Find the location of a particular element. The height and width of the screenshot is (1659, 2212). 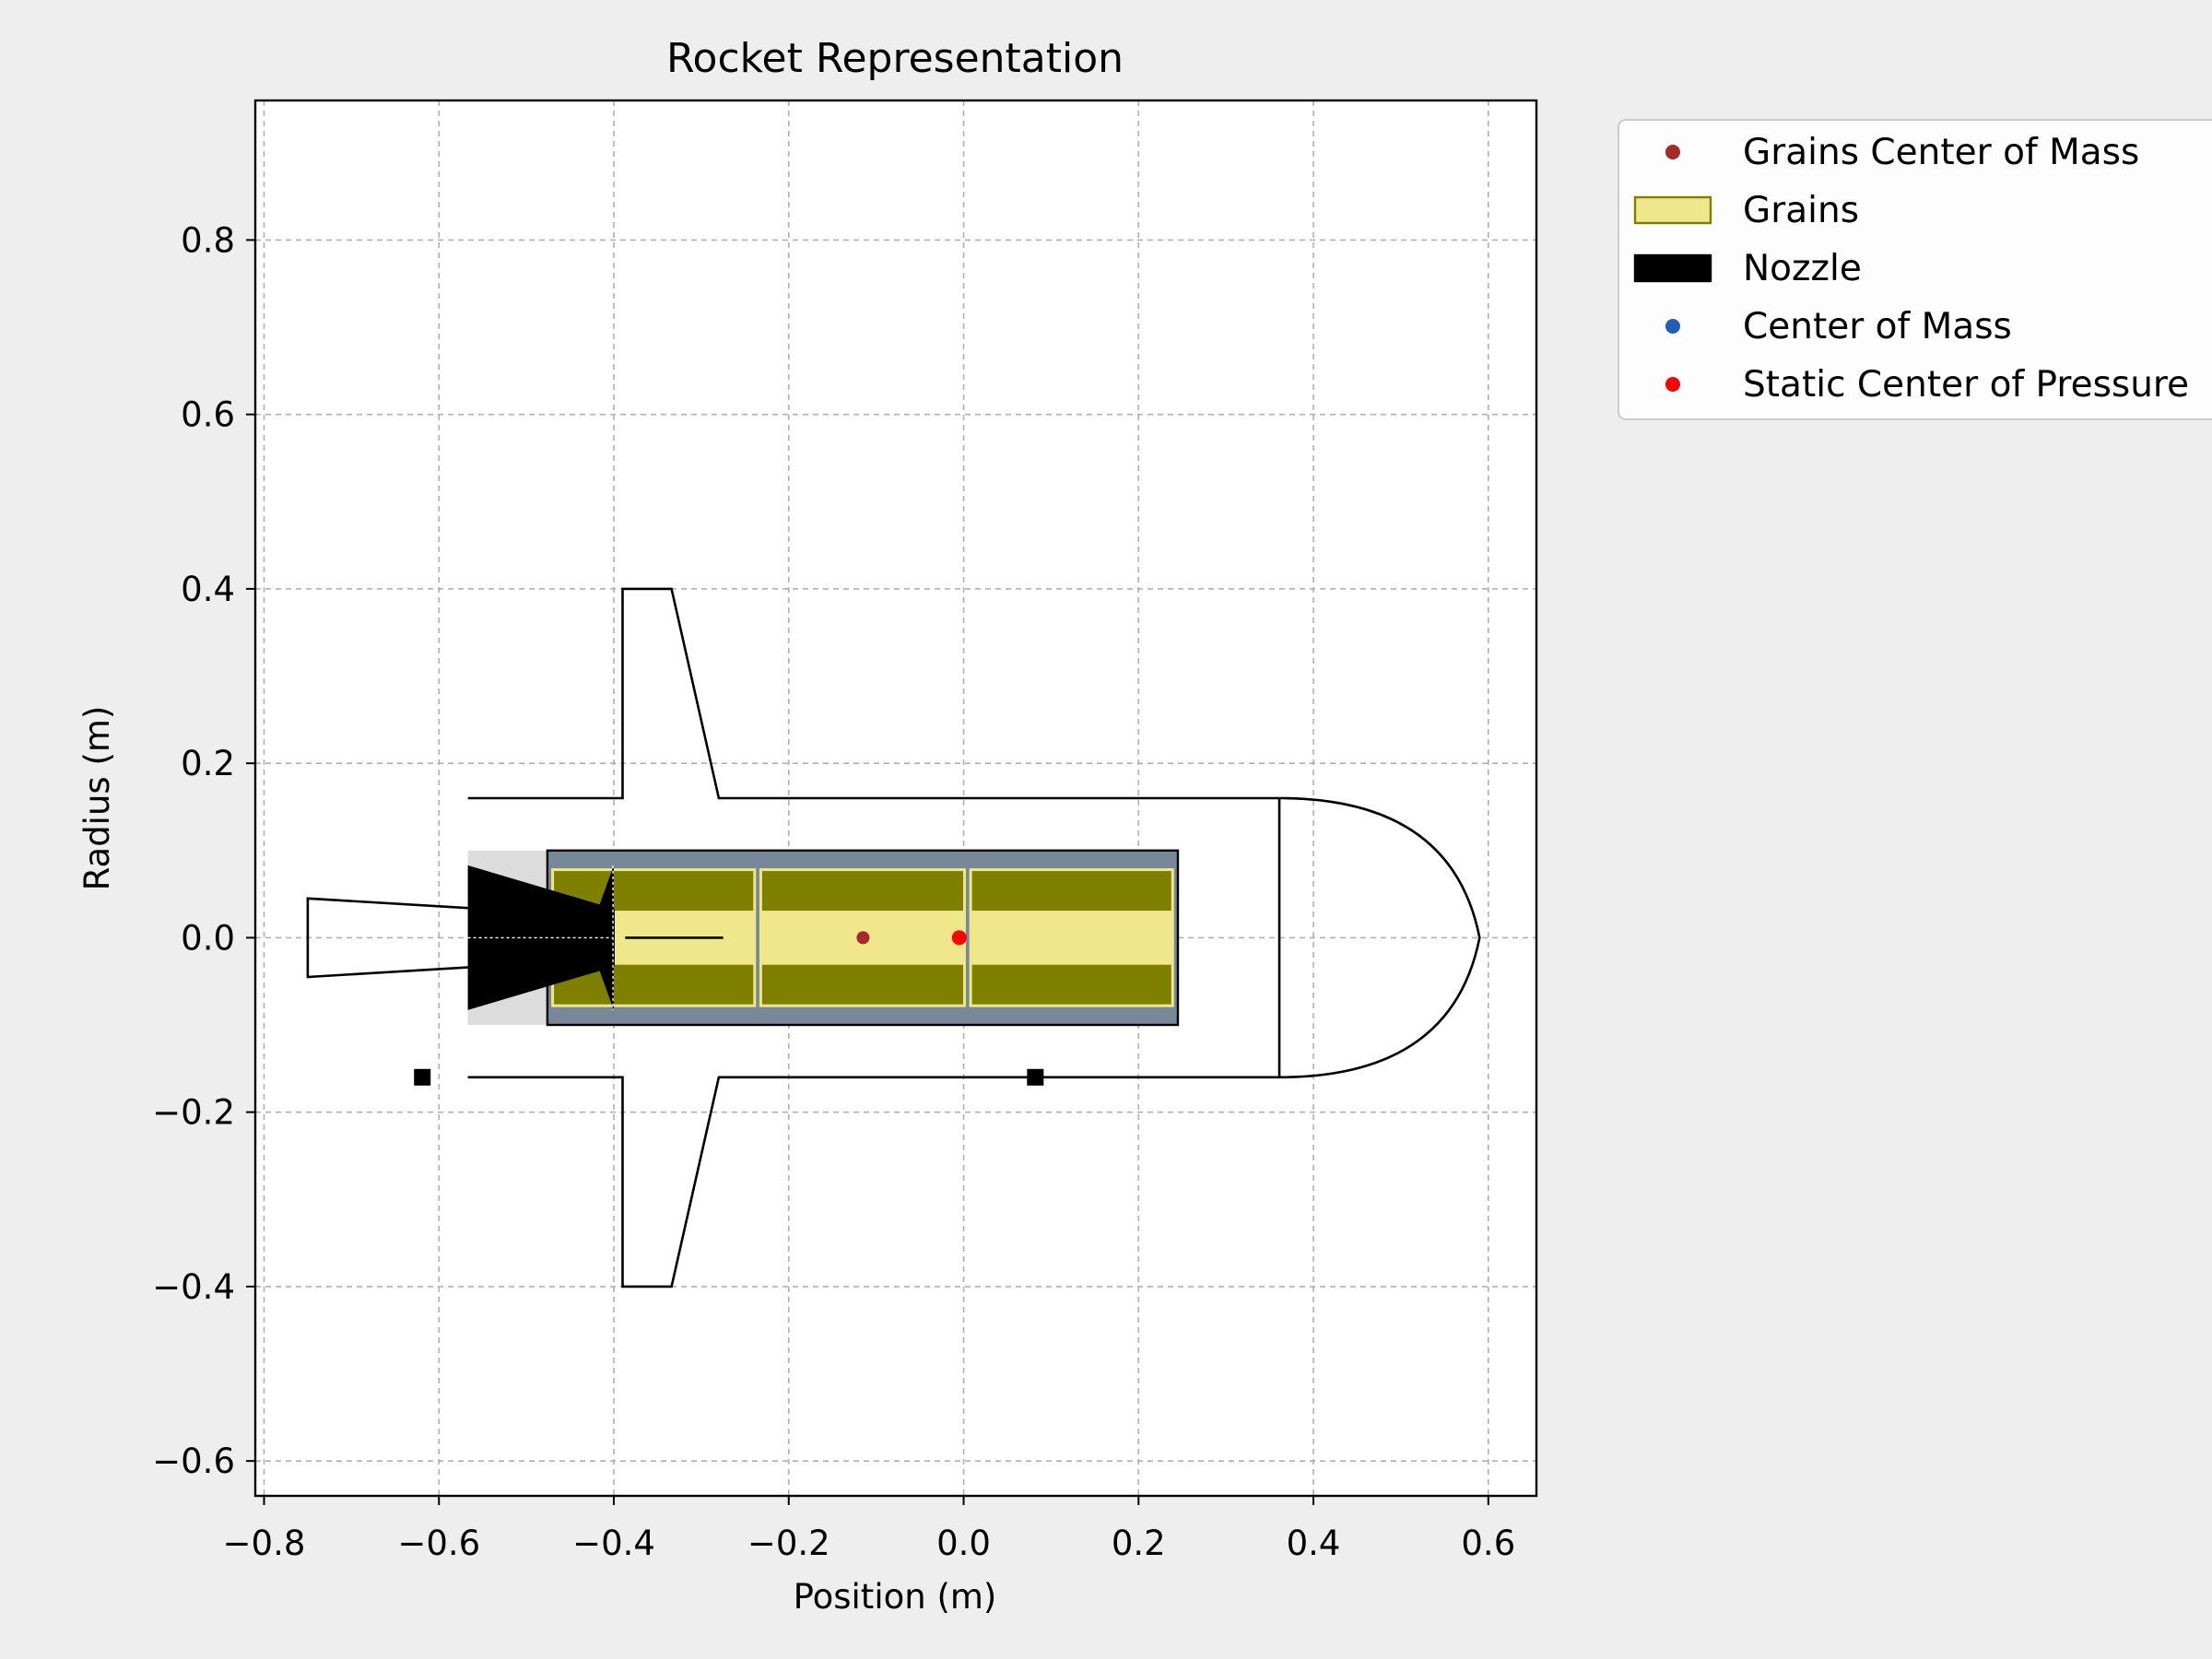

y-axis-label: Radius (m) is located at coordinates (97, 798).